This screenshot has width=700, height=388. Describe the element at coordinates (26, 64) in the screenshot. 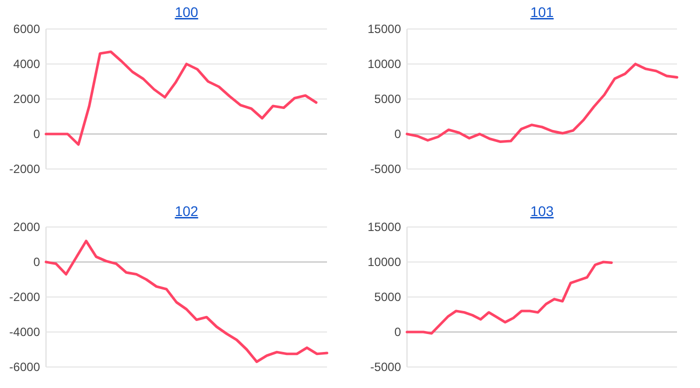

I see `y-tick-label: 4000` at that location.